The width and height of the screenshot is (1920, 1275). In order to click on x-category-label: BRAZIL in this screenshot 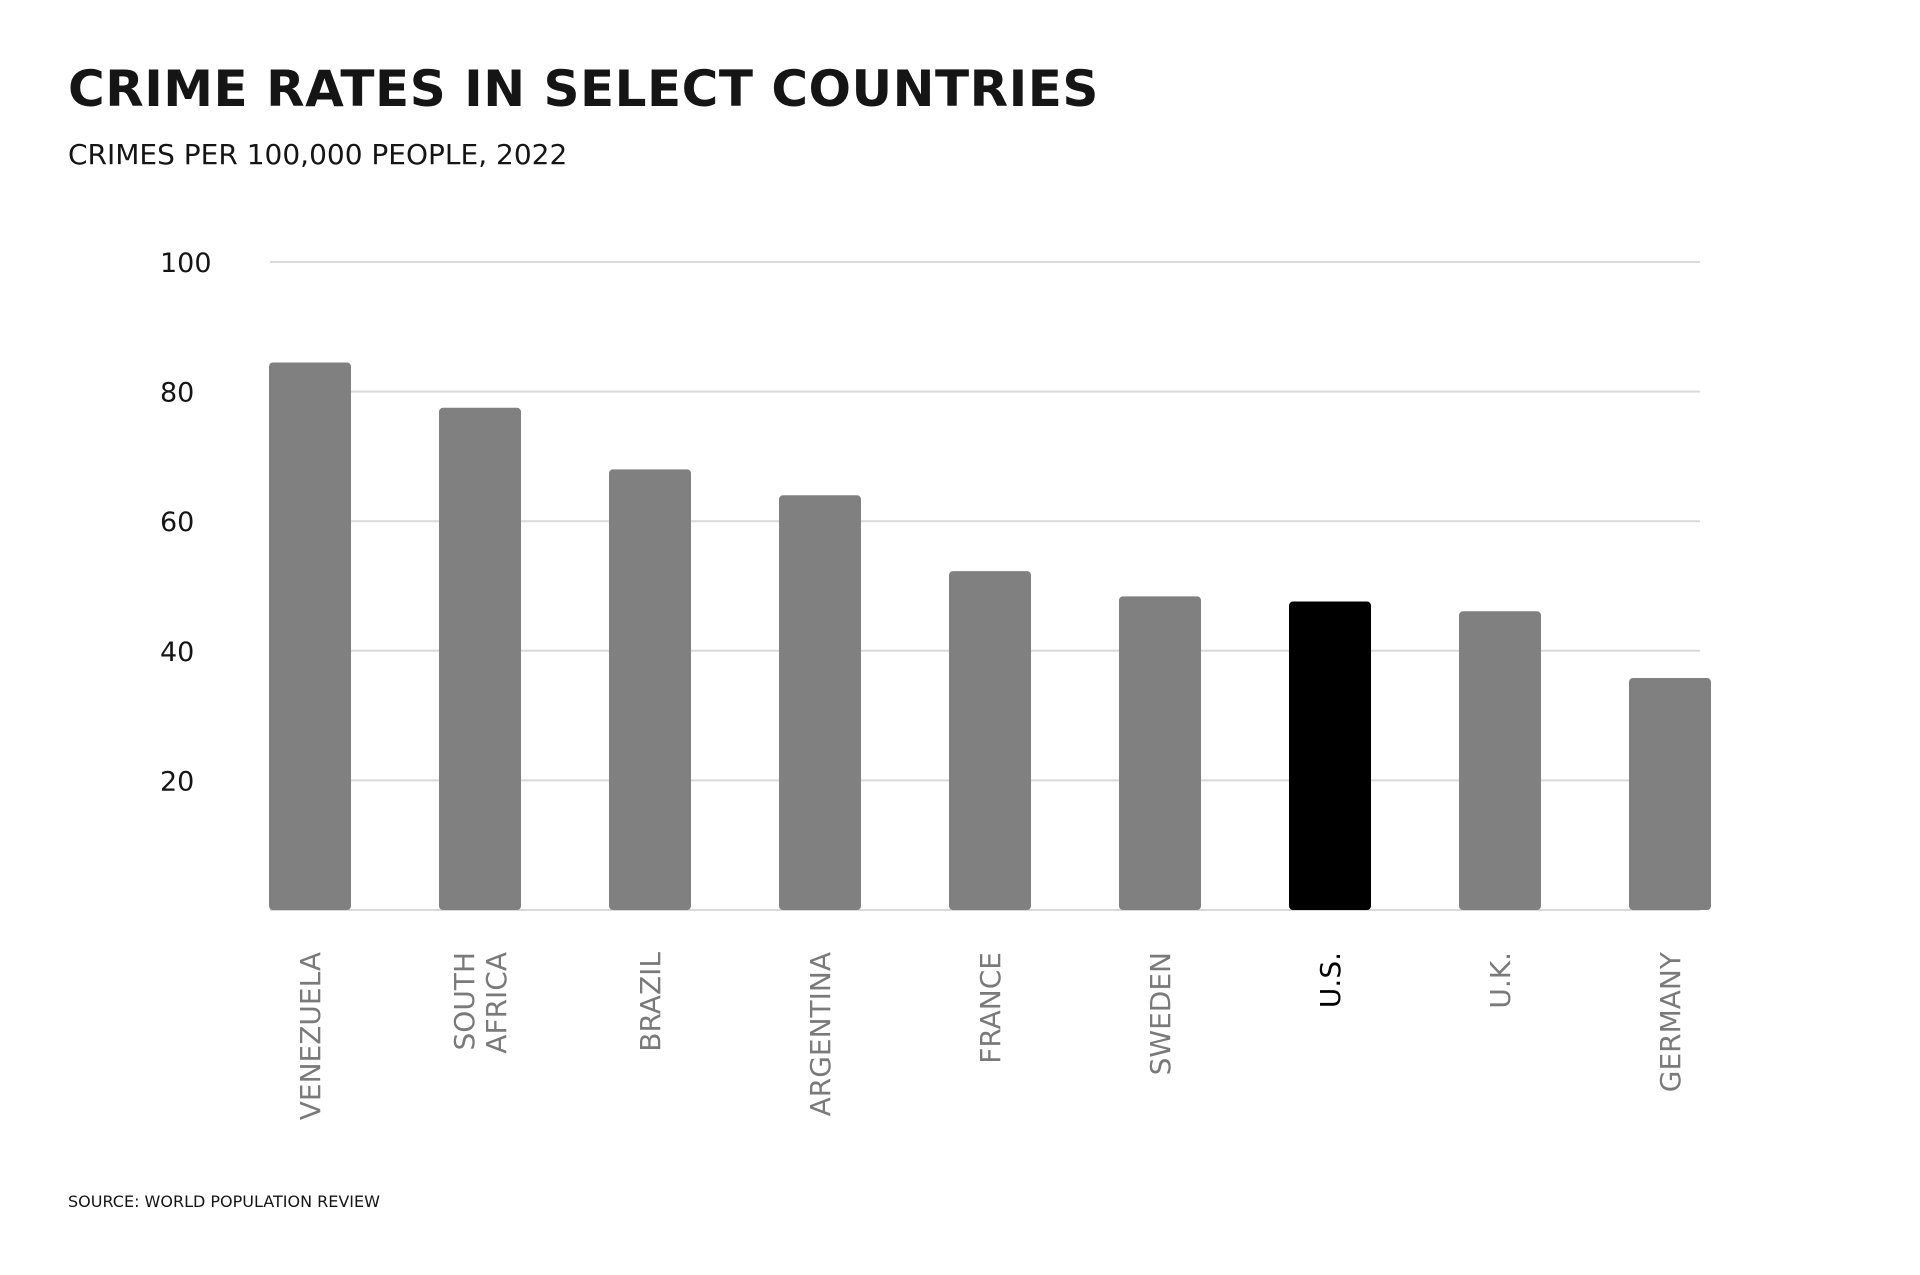, I will do `click(650, 1002)`.